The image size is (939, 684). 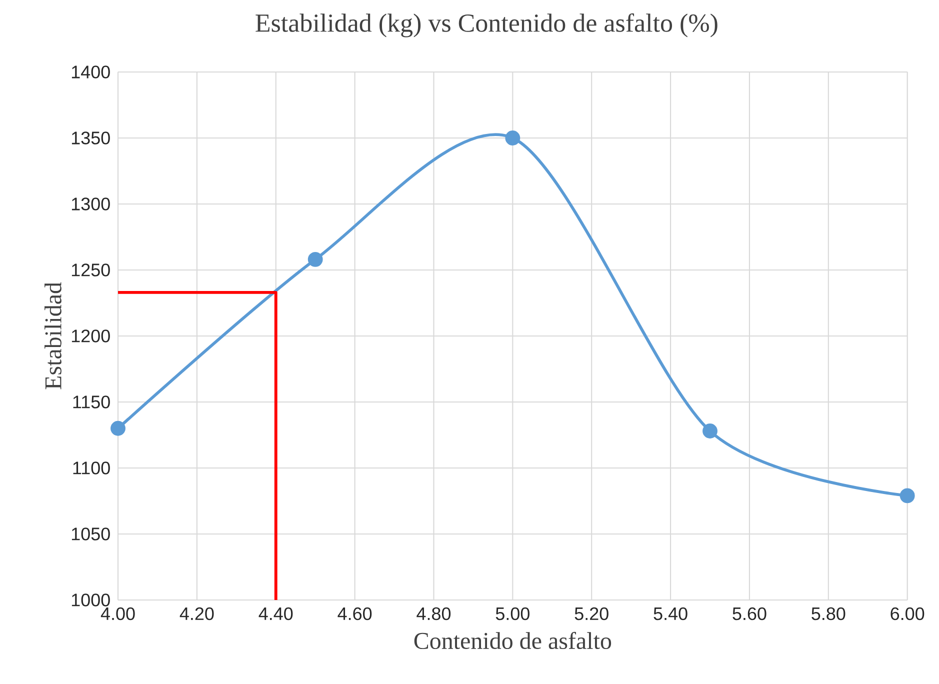 What do you see at coordinates (91, 600) in the screenshot?
I see `y-tick-label: 1000` at bounding box center [91, 600].